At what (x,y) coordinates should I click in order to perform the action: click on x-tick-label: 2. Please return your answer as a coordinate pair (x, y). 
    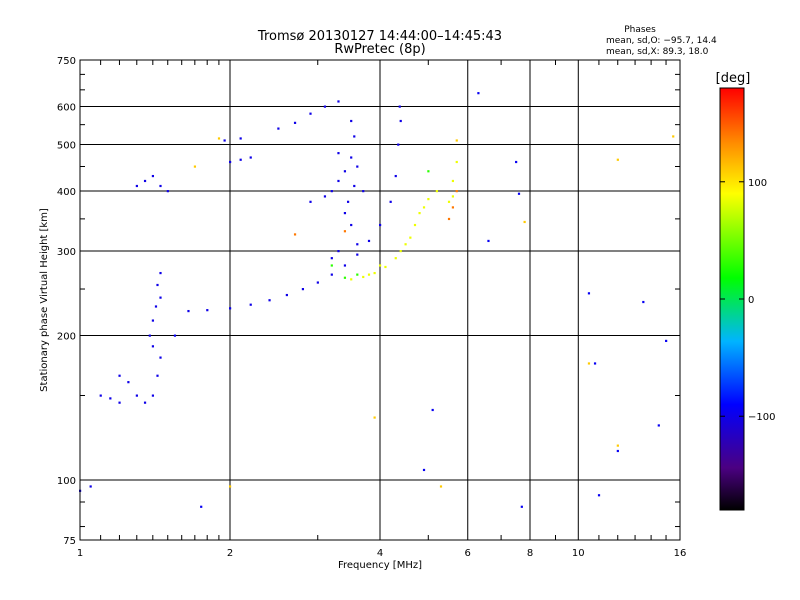
    Looking at the image, I should click on (230, 553).